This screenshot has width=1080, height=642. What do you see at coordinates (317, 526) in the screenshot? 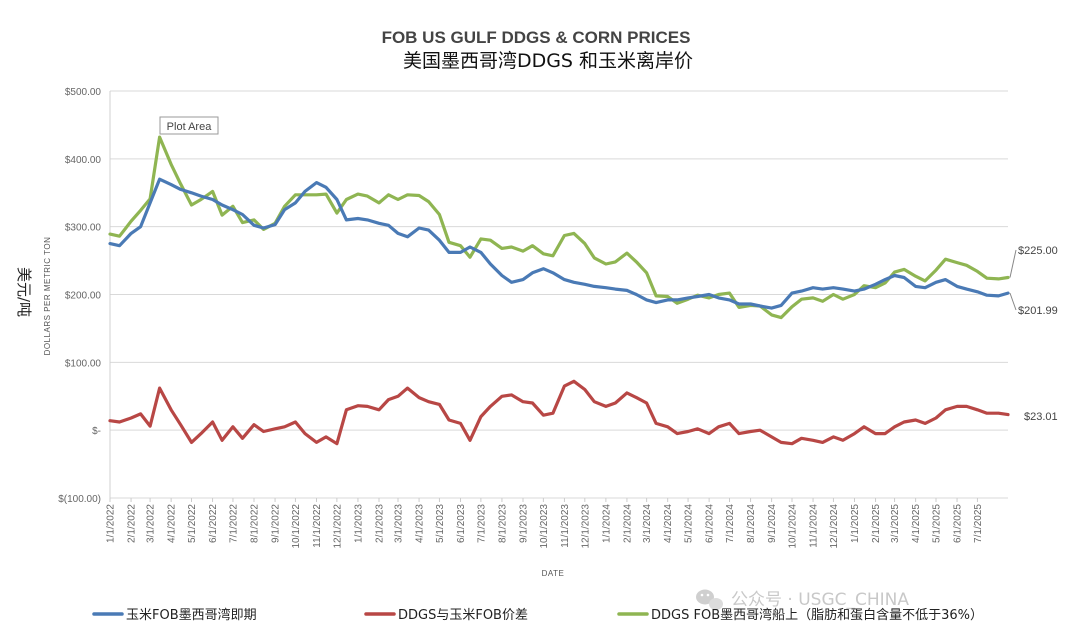
I see `x-tick-label: 11/1/2022` at bounding box center [317, 526].